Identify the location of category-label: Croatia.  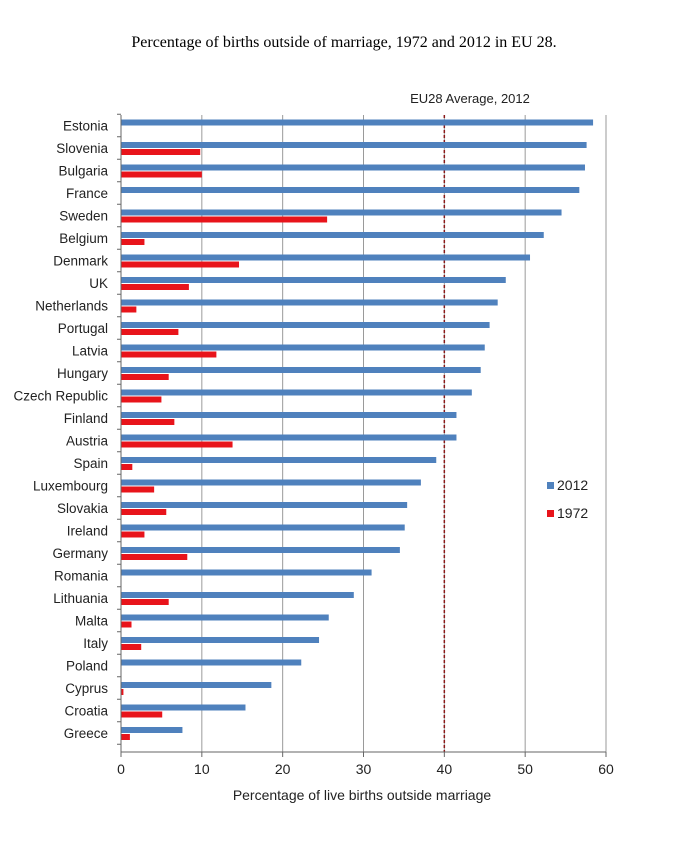
(86, 711).